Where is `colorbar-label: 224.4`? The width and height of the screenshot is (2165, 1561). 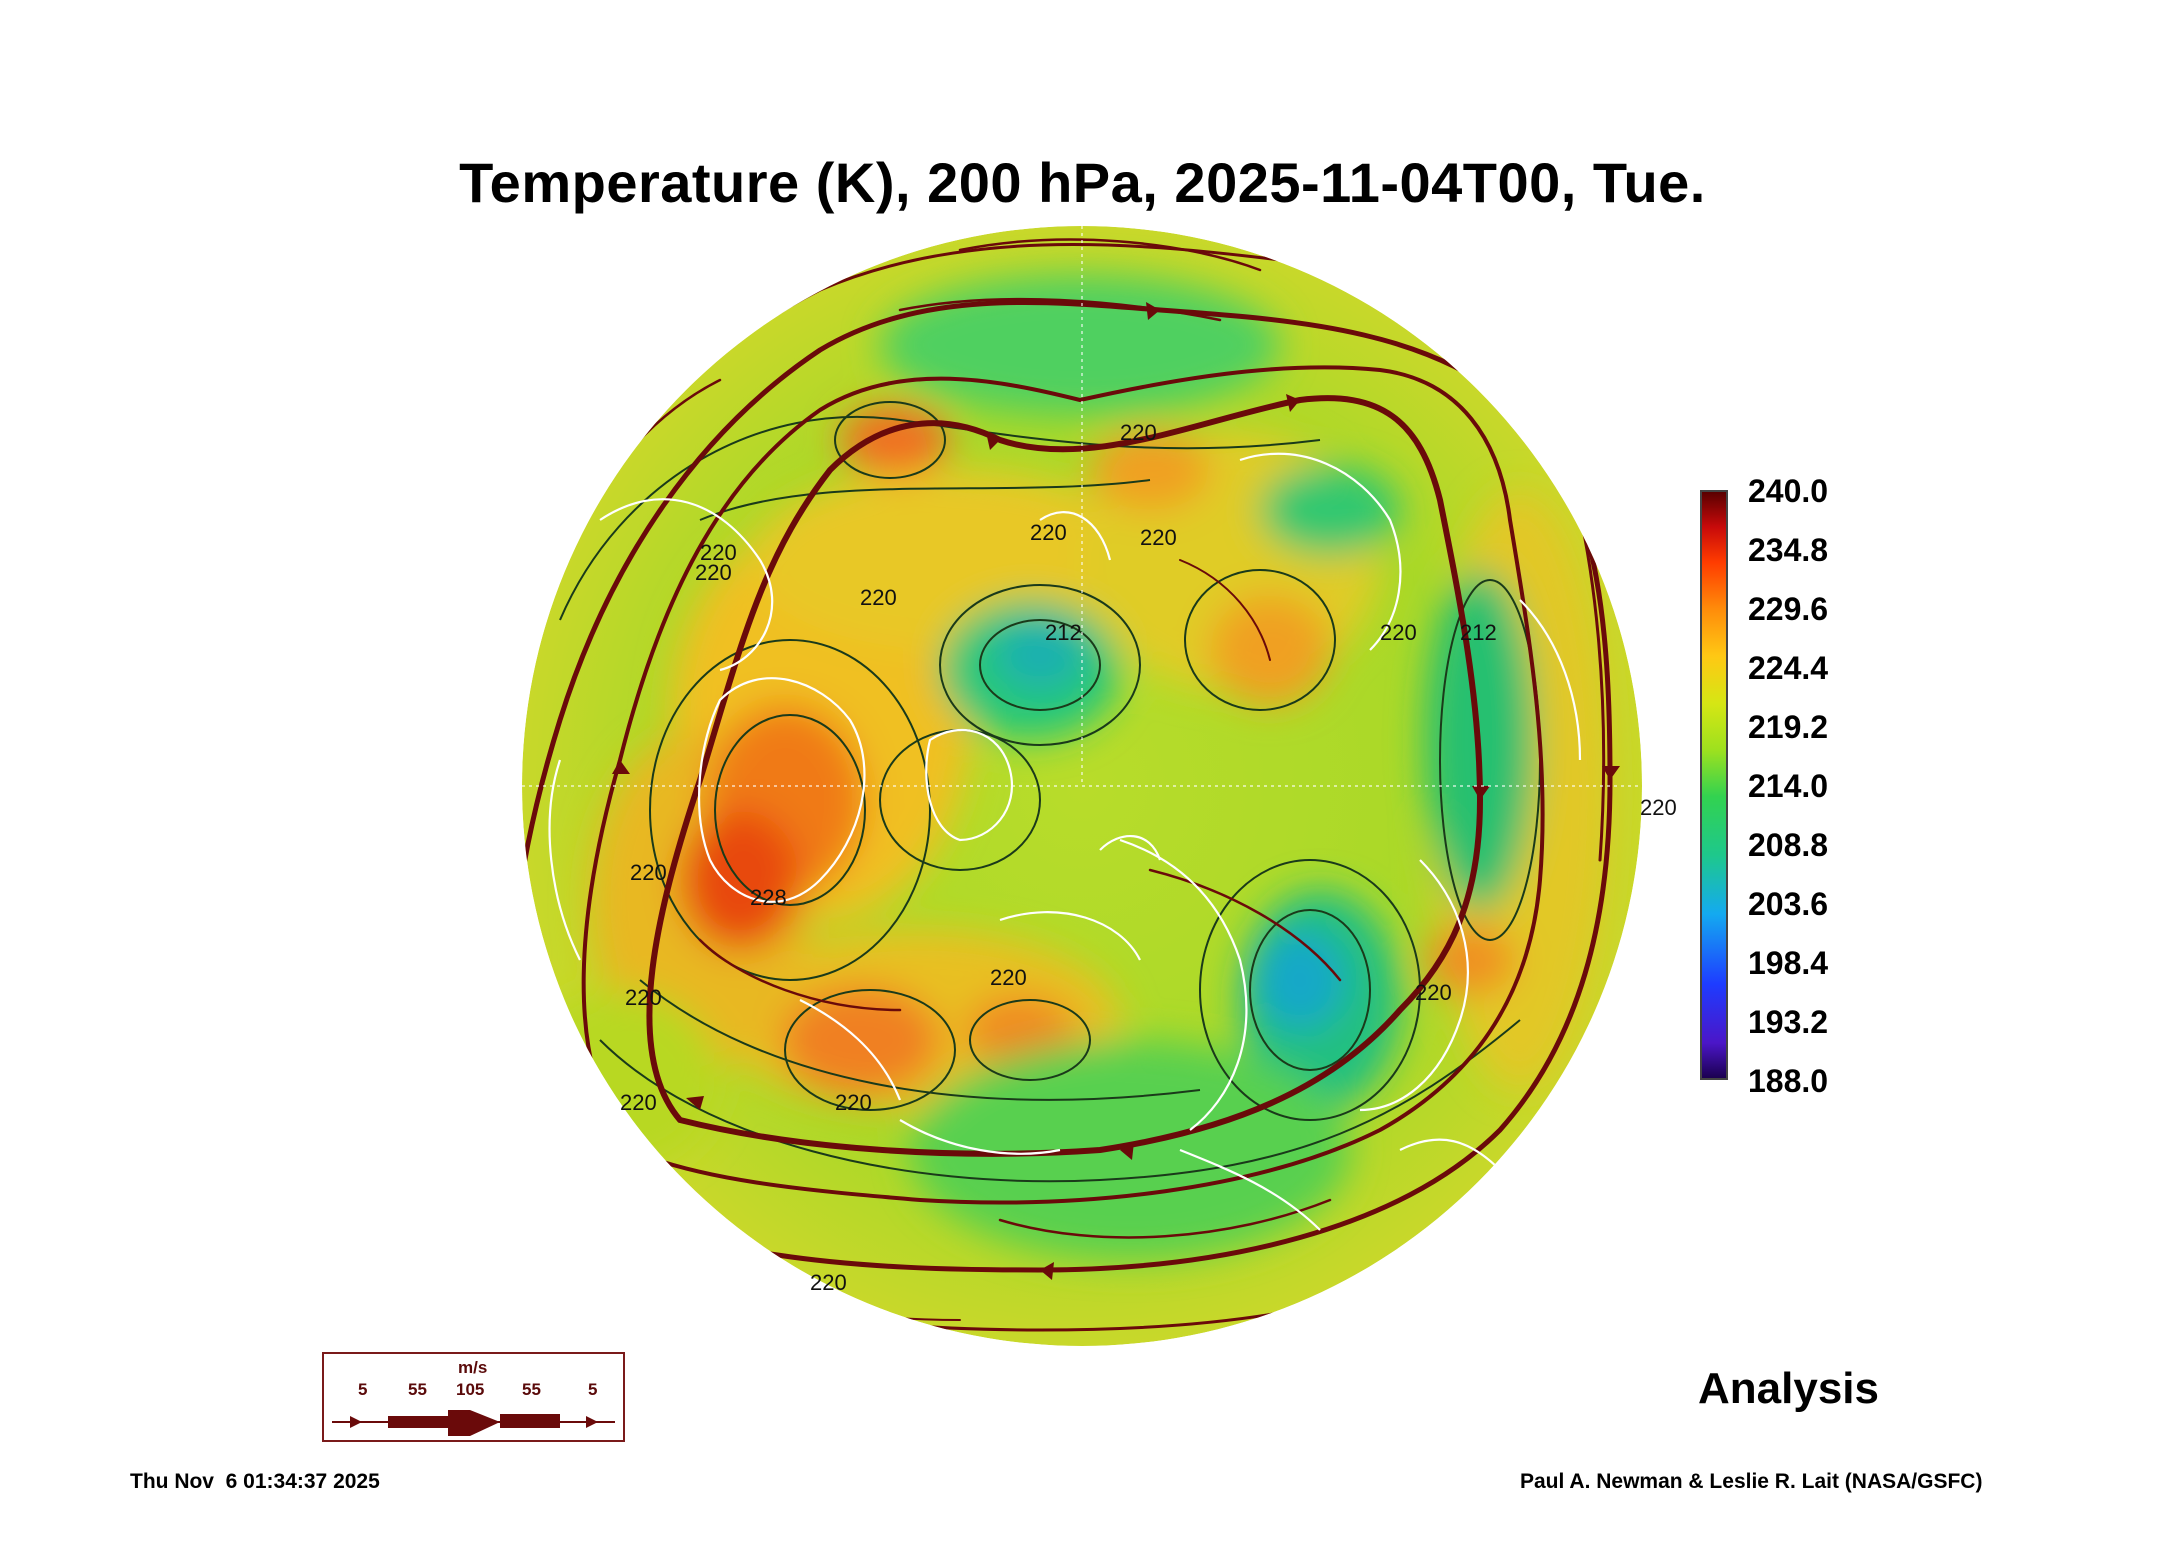
colorbar-label: 224.4 is located at coordinates (1788, 668).